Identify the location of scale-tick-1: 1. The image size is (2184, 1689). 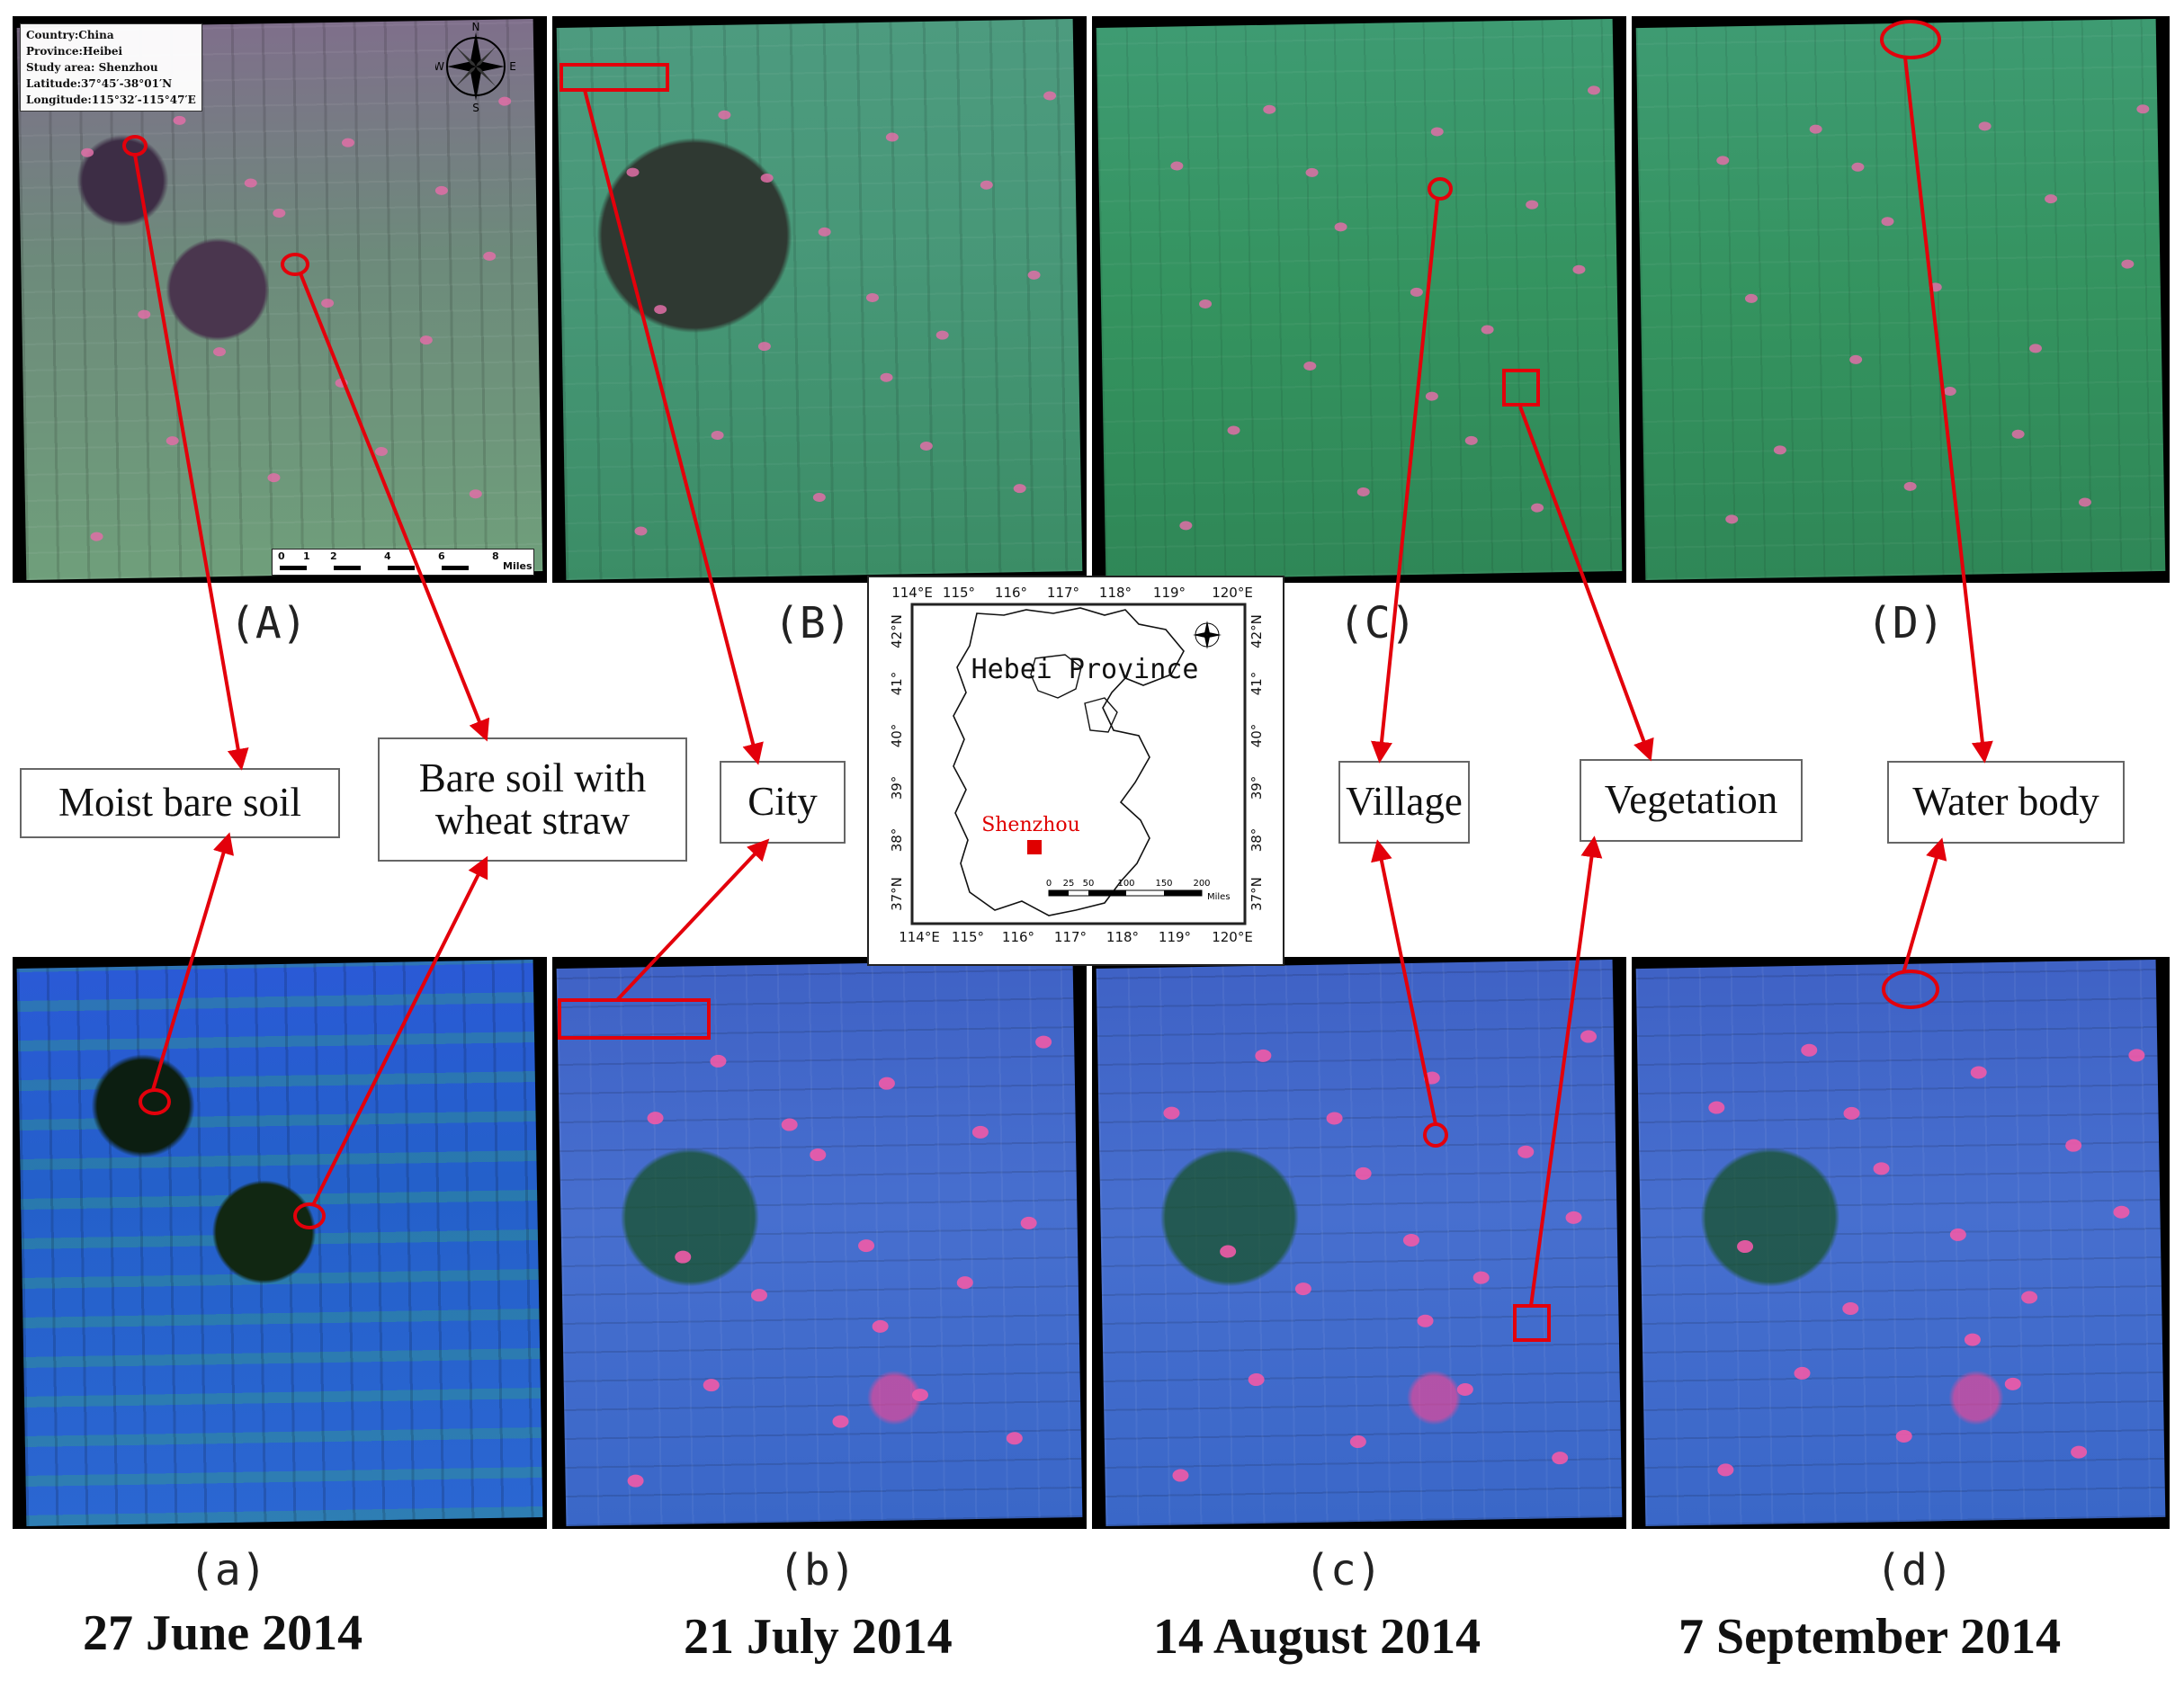
(306, 556).